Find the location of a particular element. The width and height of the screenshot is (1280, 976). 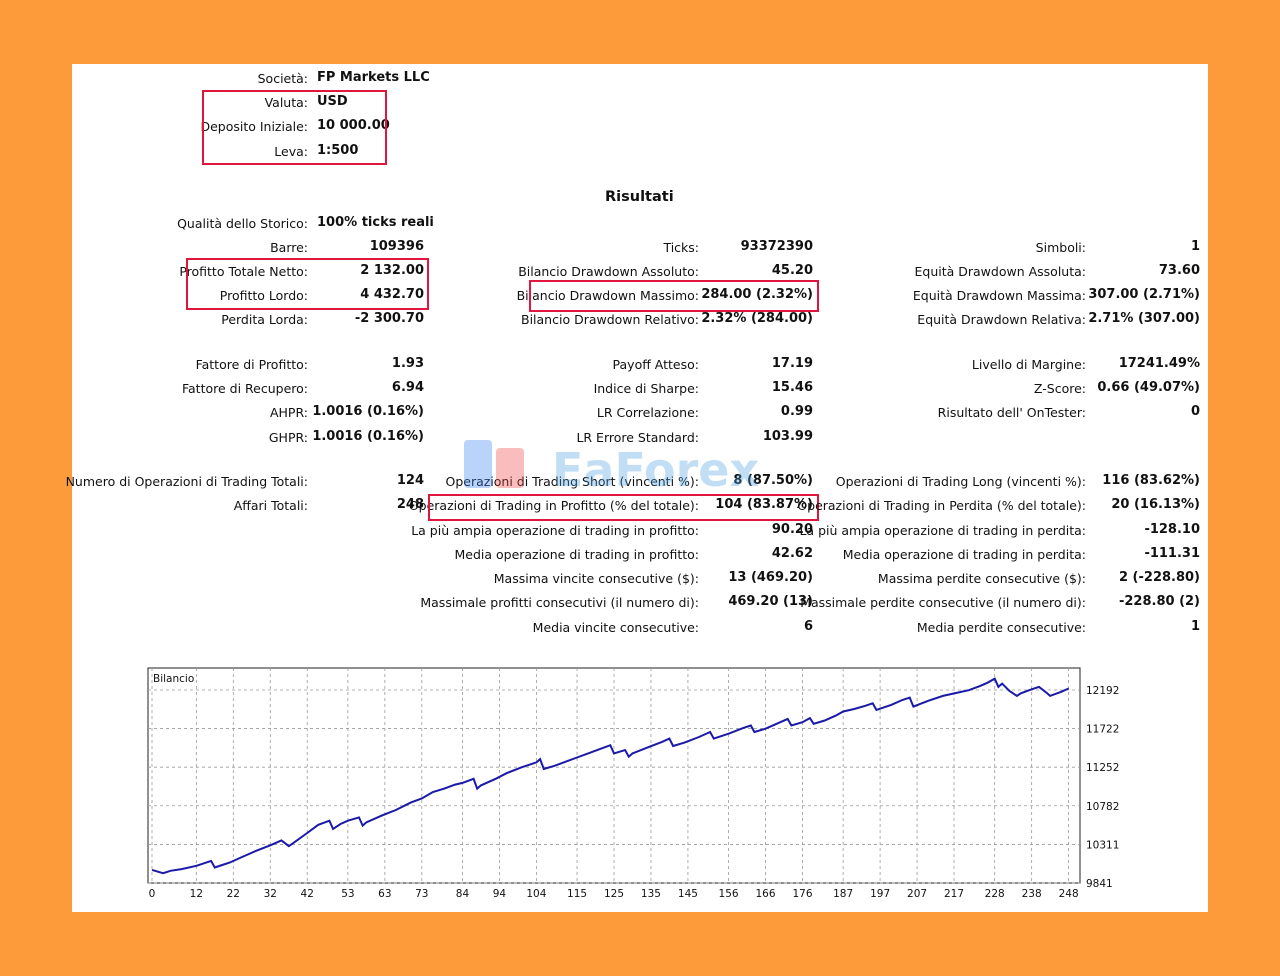

col1-label: AHPR: is located at coordinates (288, 412).